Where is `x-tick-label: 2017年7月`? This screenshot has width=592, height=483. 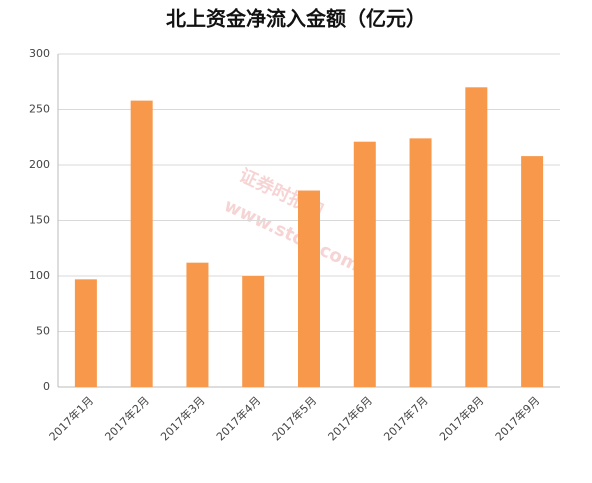 x-tick-label: 2017年7月 is located at coordinates (406, 418).